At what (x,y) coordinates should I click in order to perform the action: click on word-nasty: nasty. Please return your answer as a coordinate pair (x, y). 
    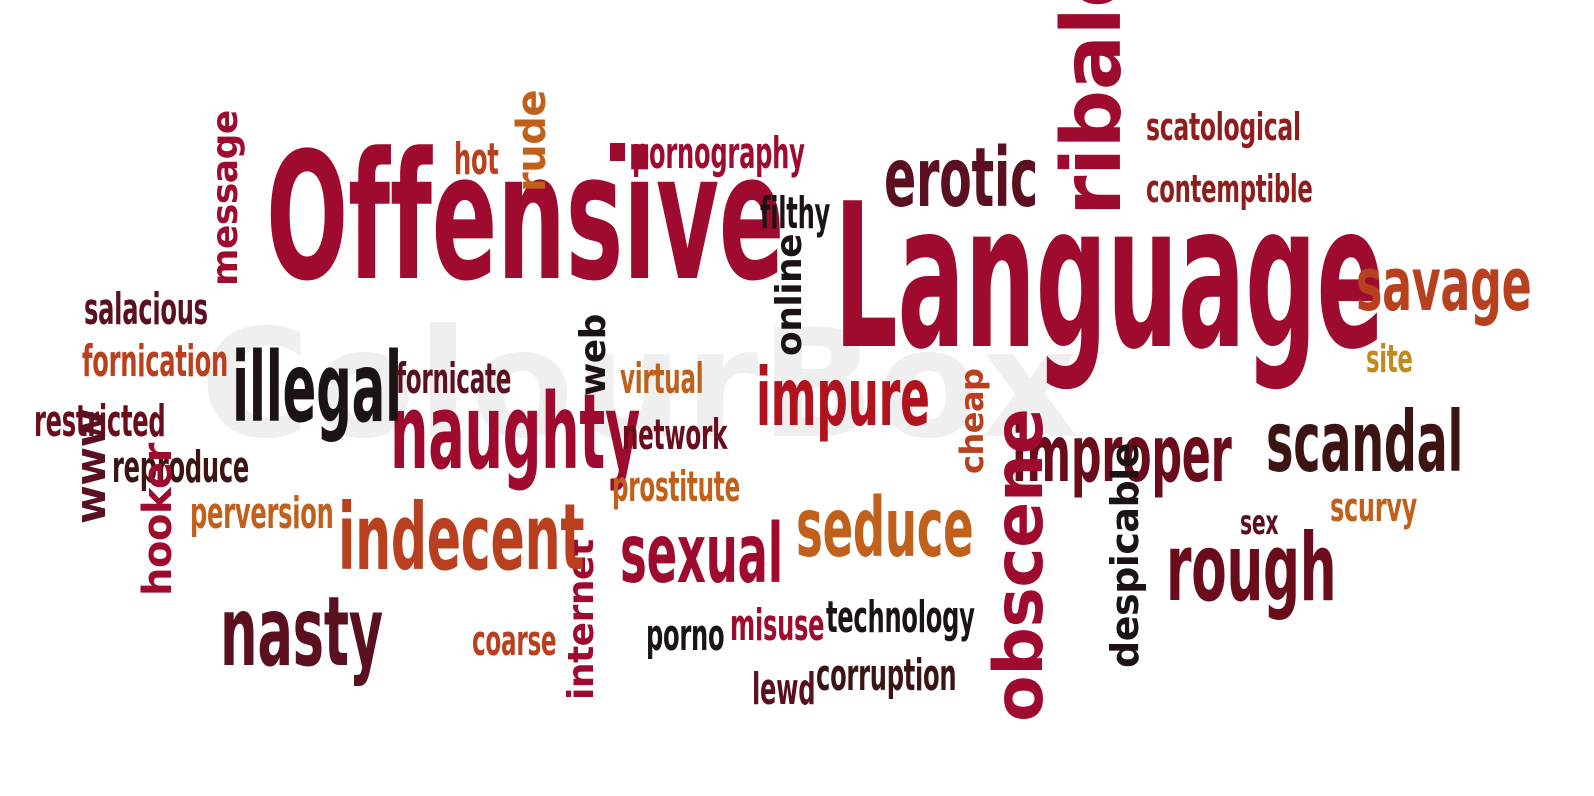
    Looking at the image, I should click on (301, 632).